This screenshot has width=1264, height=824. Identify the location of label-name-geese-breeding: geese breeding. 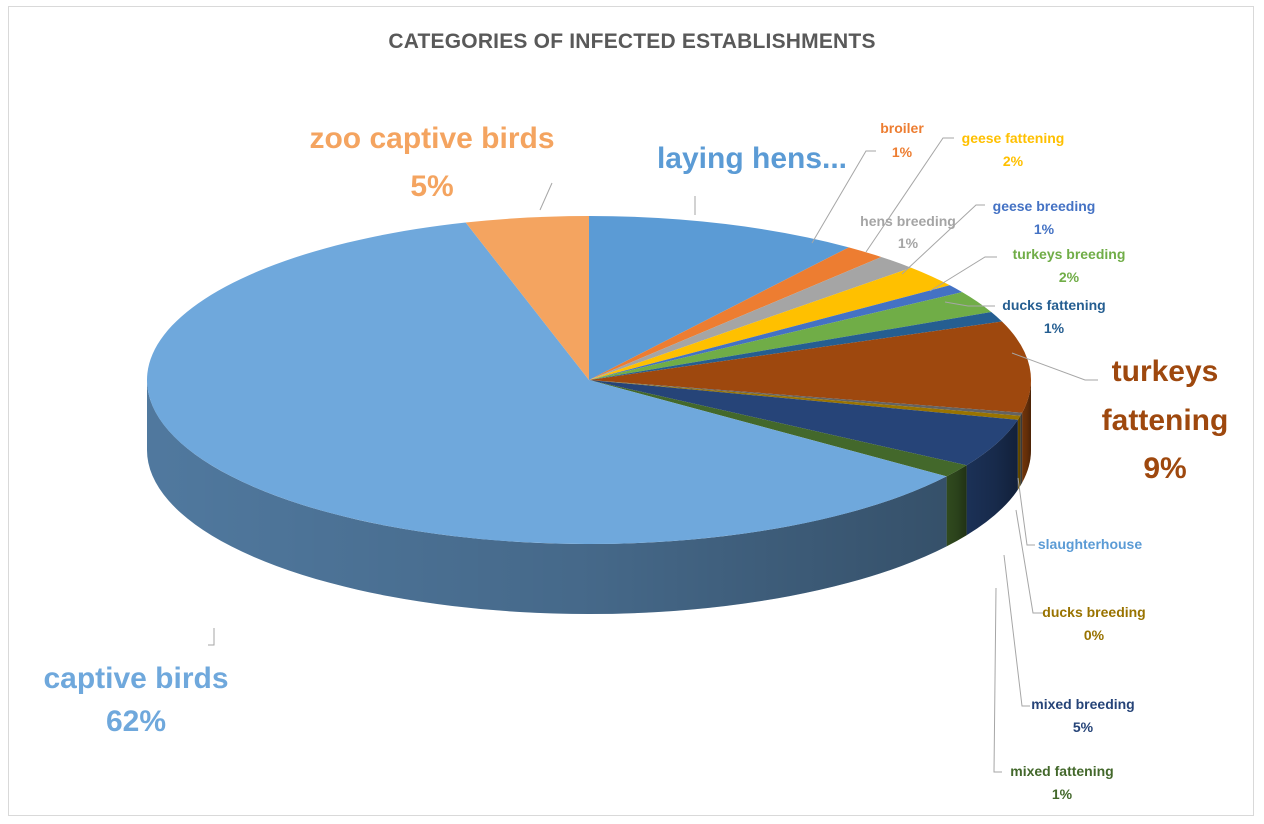
(1044, 206).